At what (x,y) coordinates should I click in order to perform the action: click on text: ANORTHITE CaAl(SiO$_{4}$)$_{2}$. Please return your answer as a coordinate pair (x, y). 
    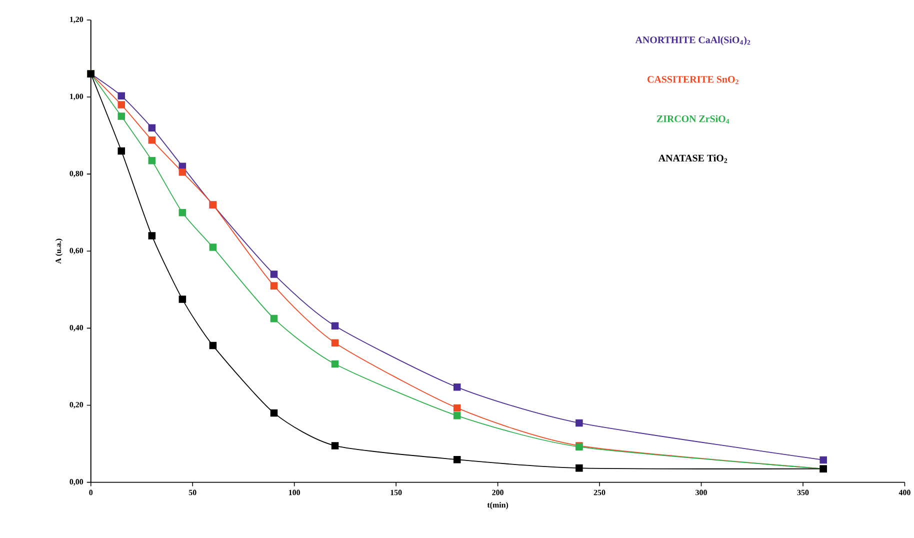
    Looking at the image, I should click on (692, 41).